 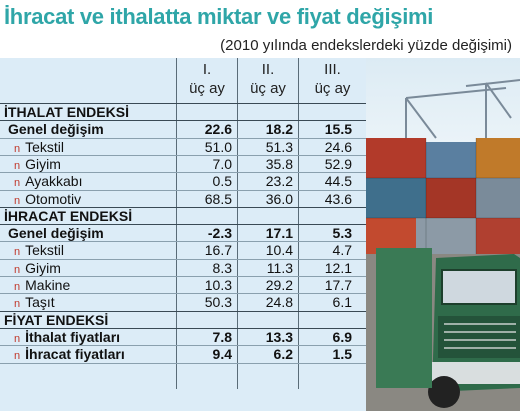 What do you see at coordinates (67, 336) in the screenshot?
I see `row-label: n İthalat fiyatları` at bounding box center [67, 336].